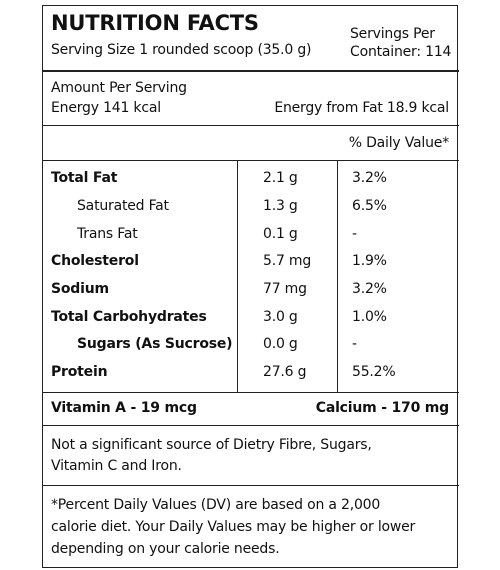  Describe the element at coordinates (369, 206) in the screenshot. I see `daily-value: 6.5%` at that location.